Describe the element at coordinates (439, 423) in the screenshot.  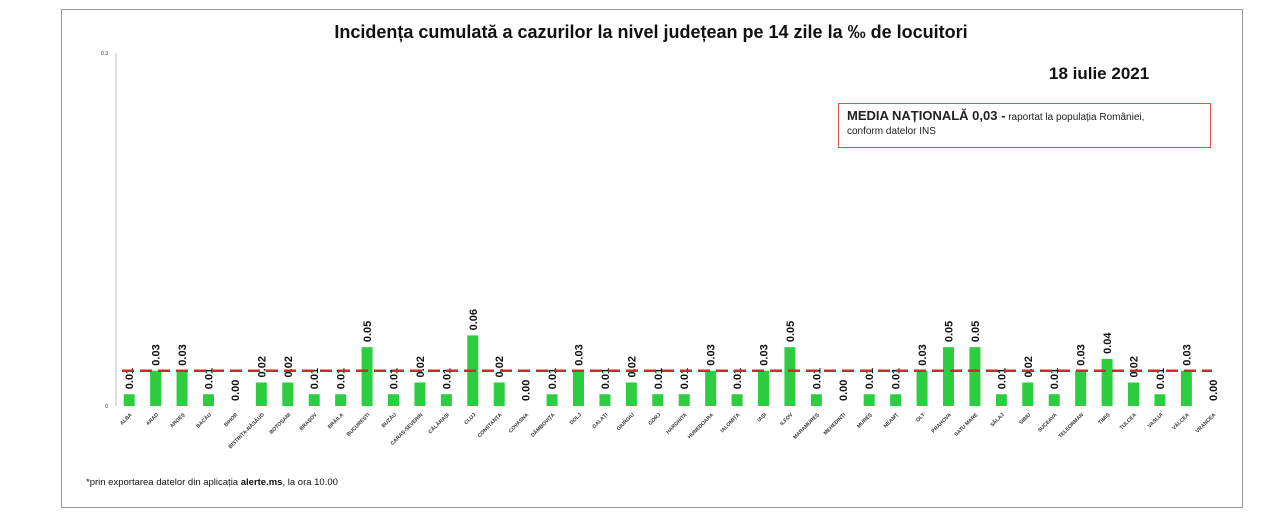
I see `category-label: CĂLĂRAȘI` at that location.